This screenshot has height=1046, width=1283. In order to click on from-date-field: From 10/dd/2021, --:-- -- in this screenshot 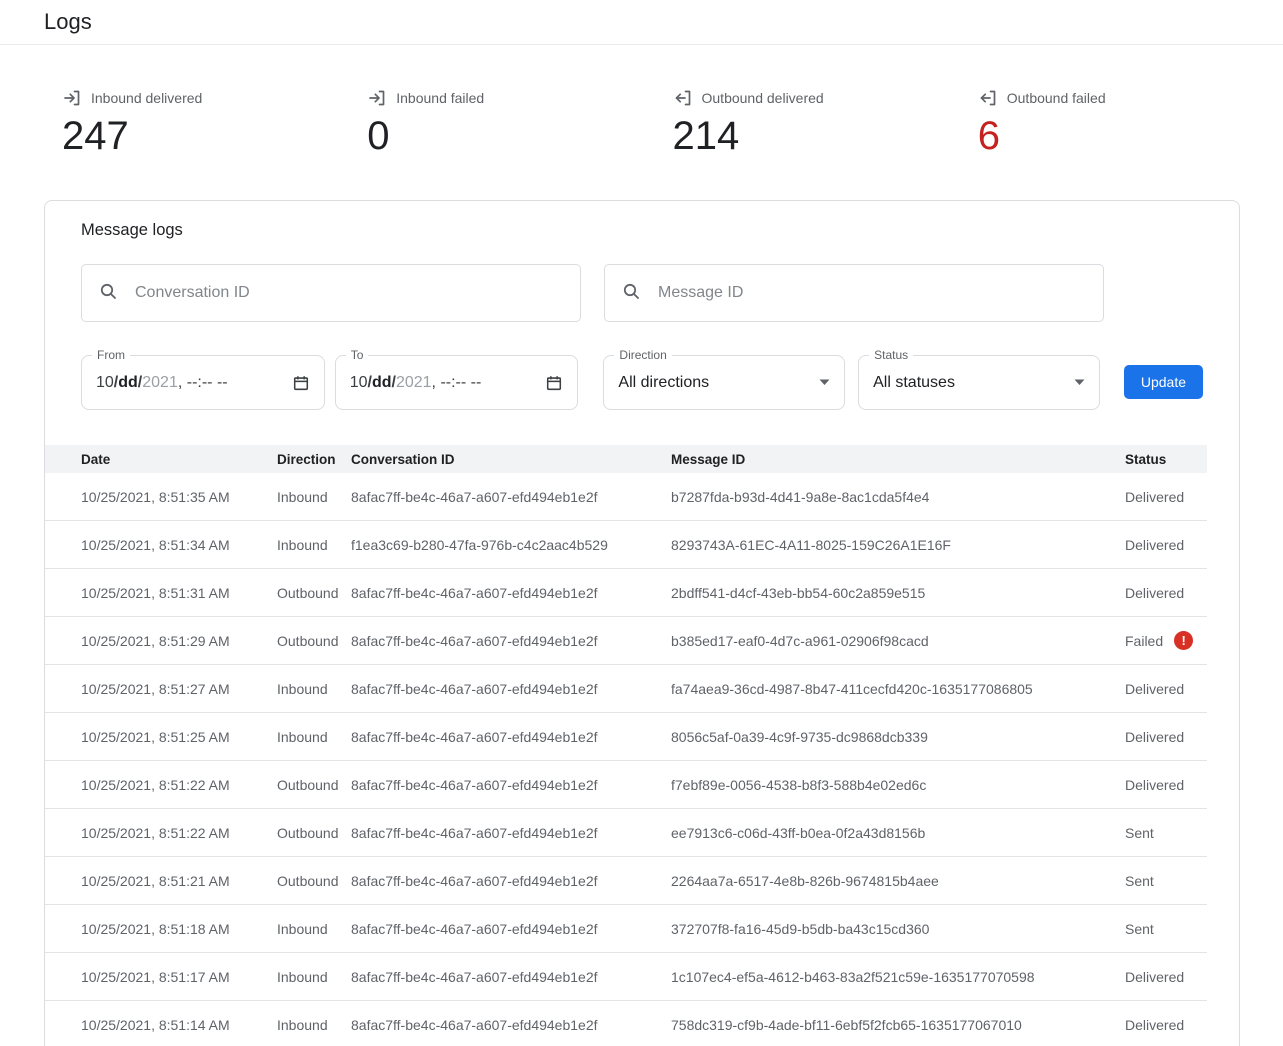, I will do `click(203, 379)`.